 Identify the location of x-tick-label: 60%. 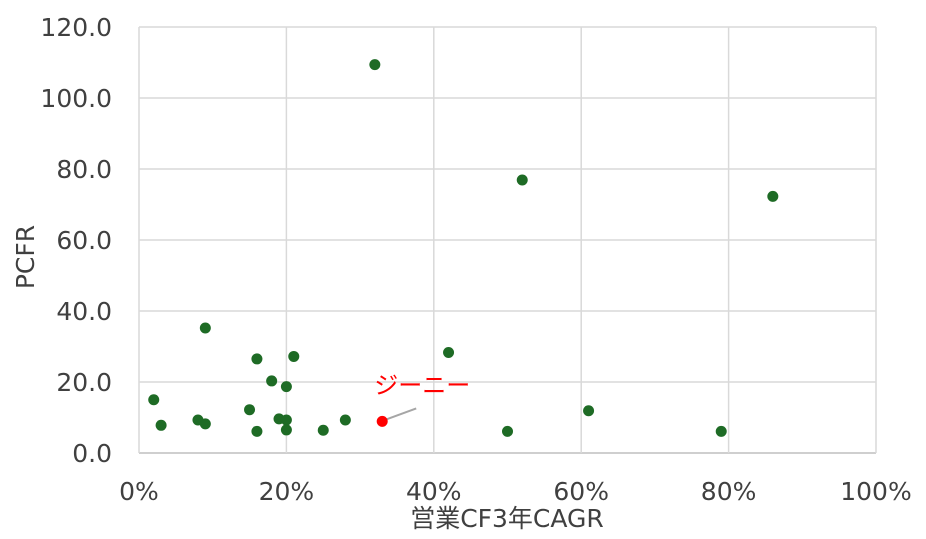
(581, 491).